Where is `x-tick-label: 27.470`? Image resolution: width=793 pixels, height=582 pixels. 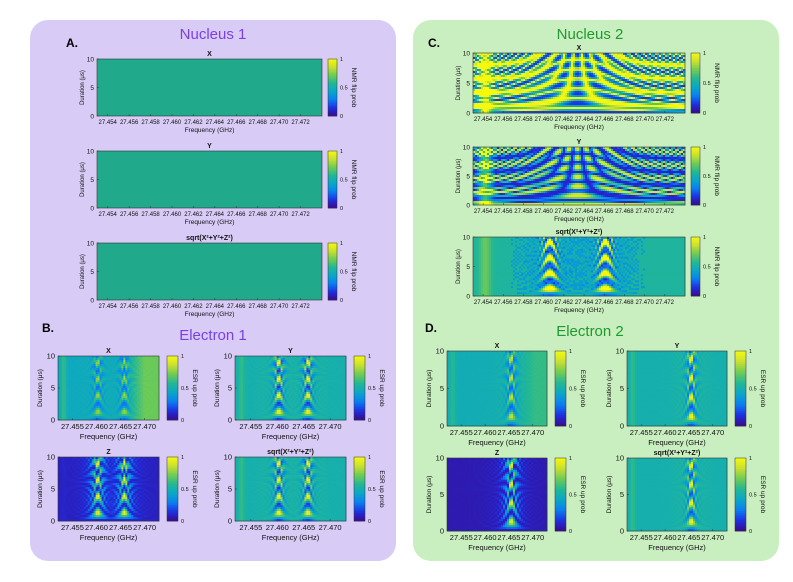
x-tick-label: 27.470 is located at coordinates (144, 426).